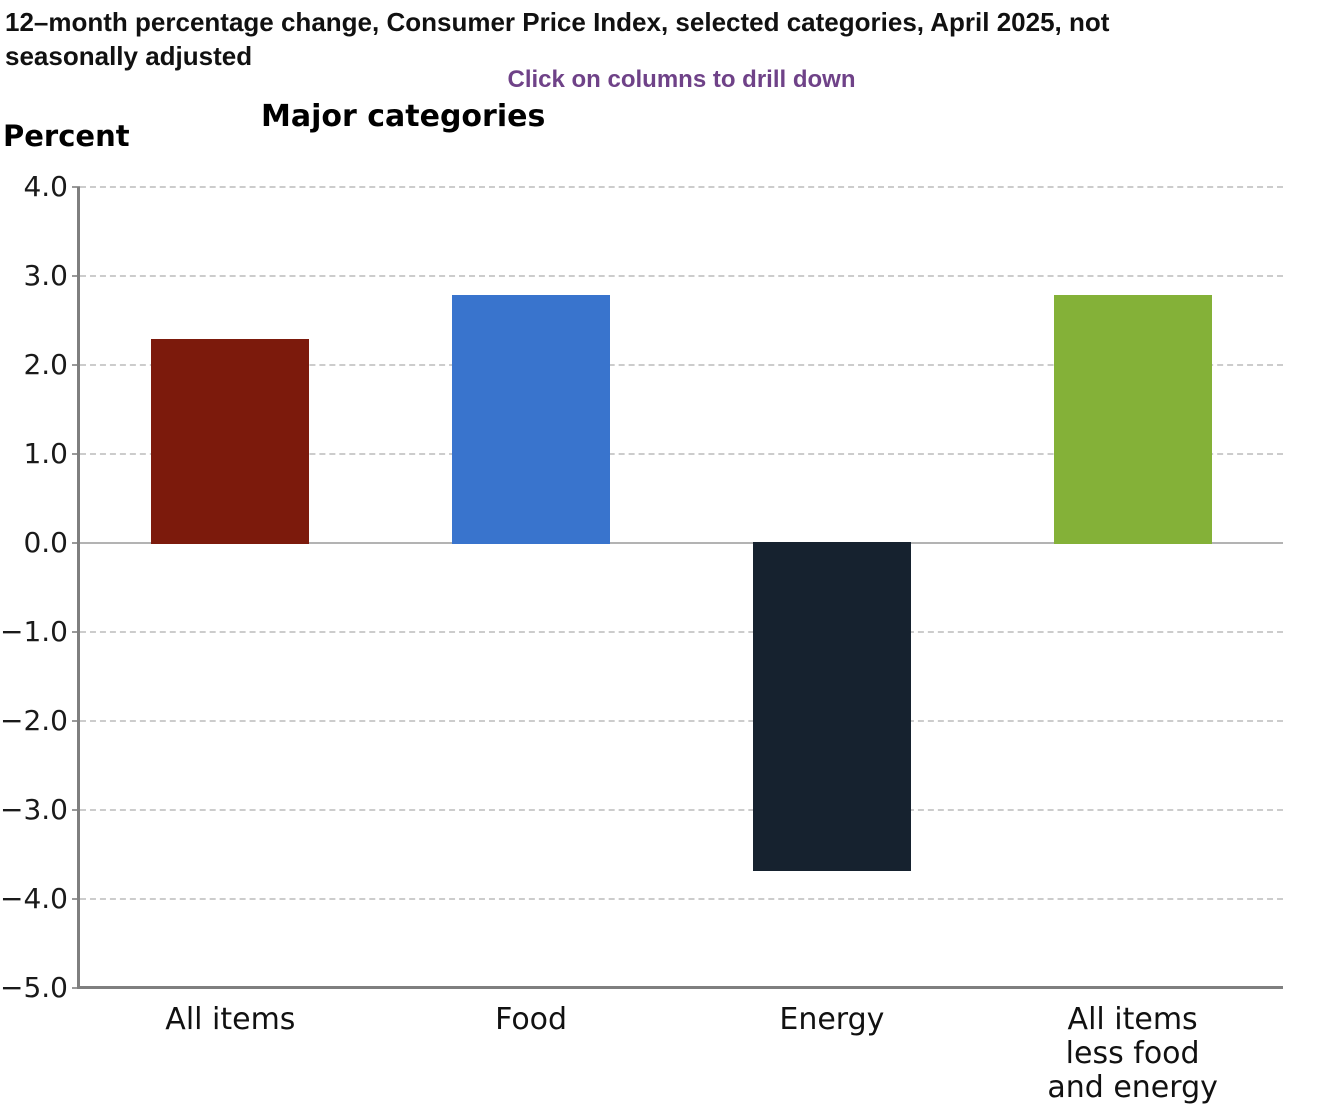 This screenshot has height=1114, width=1321. I want to click on y-tick-label: −4.0, so click(34, 898).